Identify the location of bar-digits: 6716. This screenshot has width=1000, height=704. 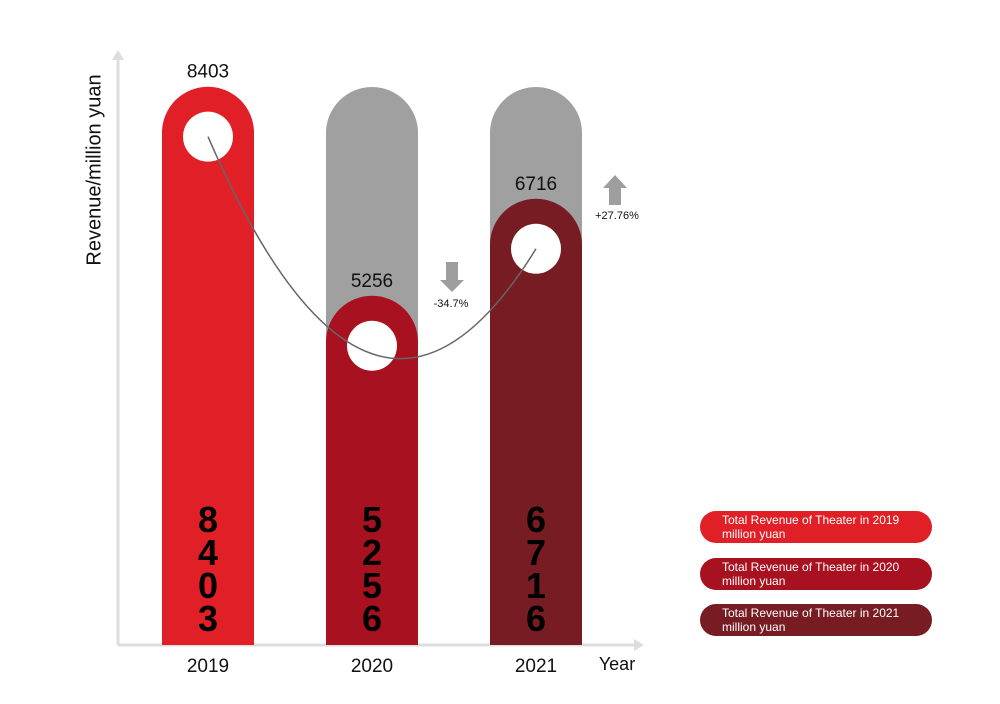
(536, 569).